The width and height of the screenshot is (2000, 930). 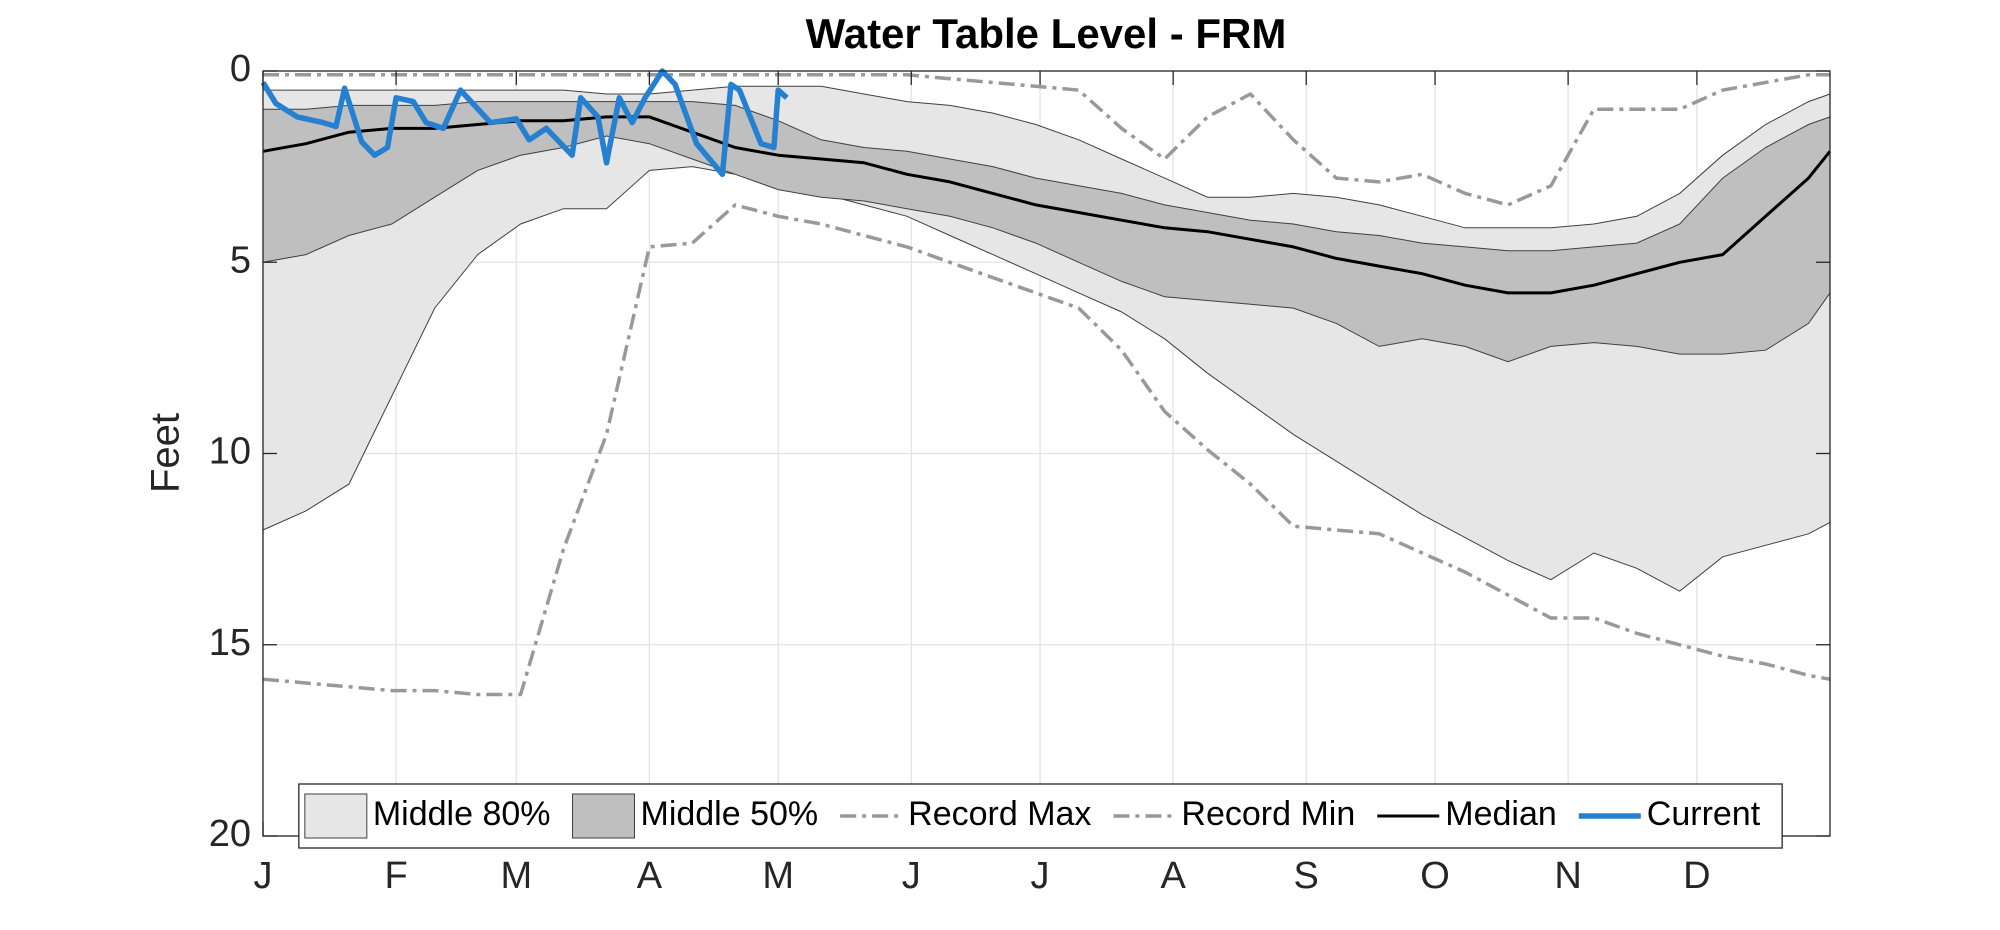 What do you see at coordinates (1268, 814) in the screenshot?
I see `legend-label: Record Min` at bounding box center [1268, 814].